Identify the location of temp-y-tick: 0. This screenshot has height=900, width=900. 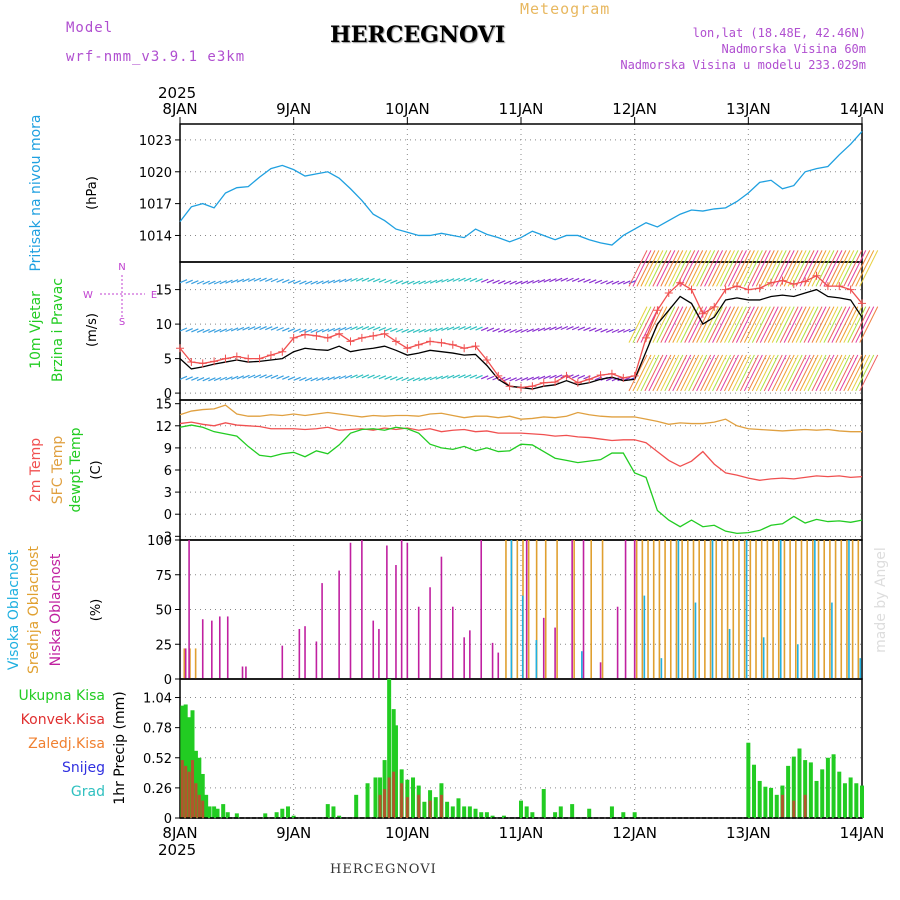
(168, 515).